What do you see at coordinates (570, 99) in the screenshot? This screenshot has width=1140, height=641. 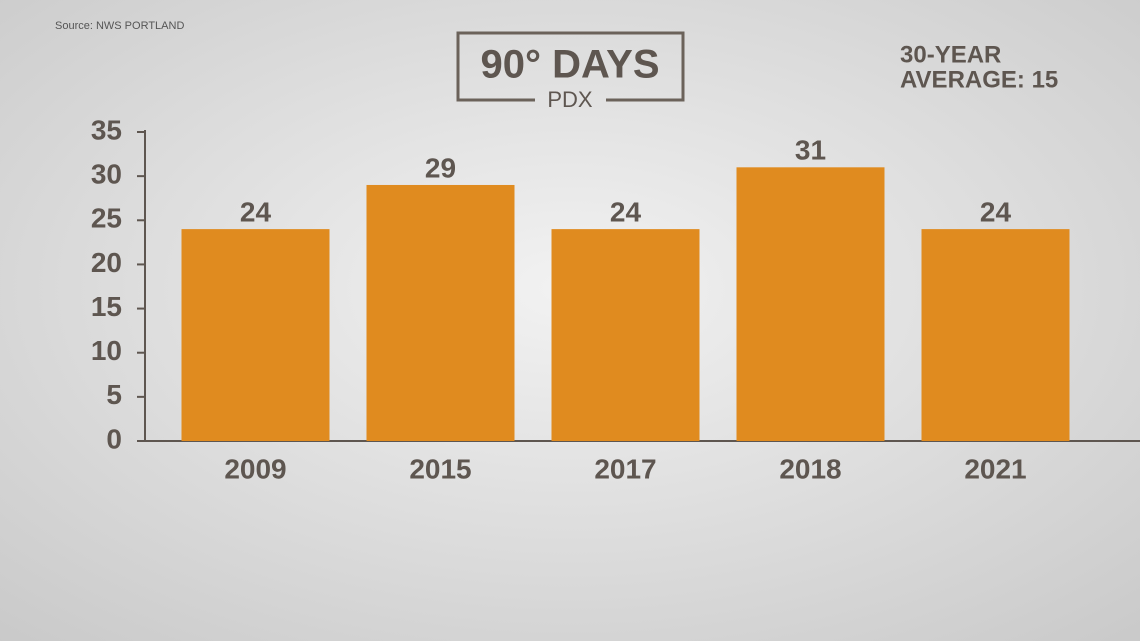 I see `chart-subtitle: PDX` at bounding box center [570, 99].